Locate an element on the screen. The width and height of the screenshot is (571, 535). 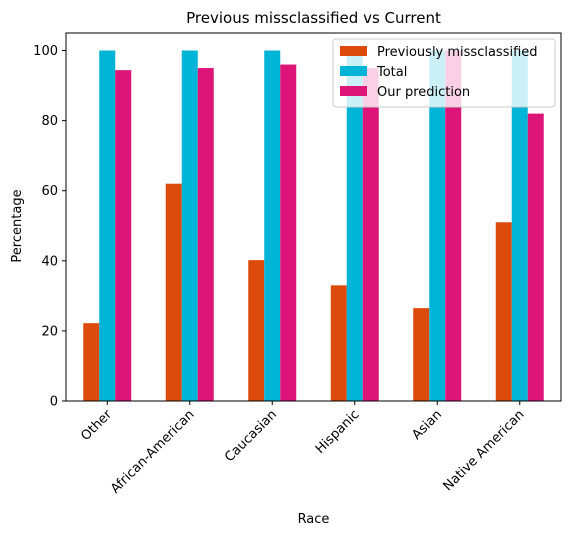
y-tick-label: 0 is located at coordinates (54, 402).